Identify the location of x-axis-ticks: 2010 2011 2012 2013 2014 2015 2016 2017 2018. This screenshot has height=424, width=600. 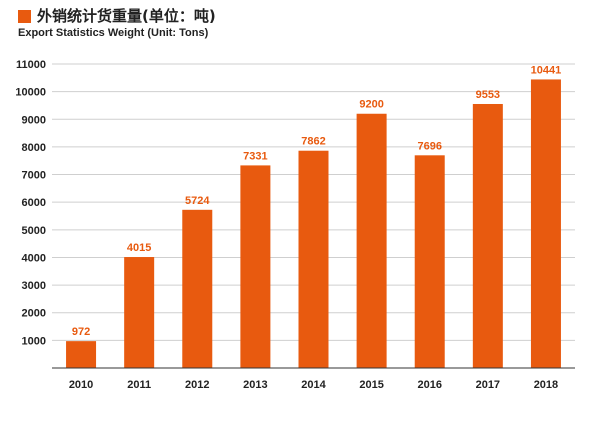
(313, 385).